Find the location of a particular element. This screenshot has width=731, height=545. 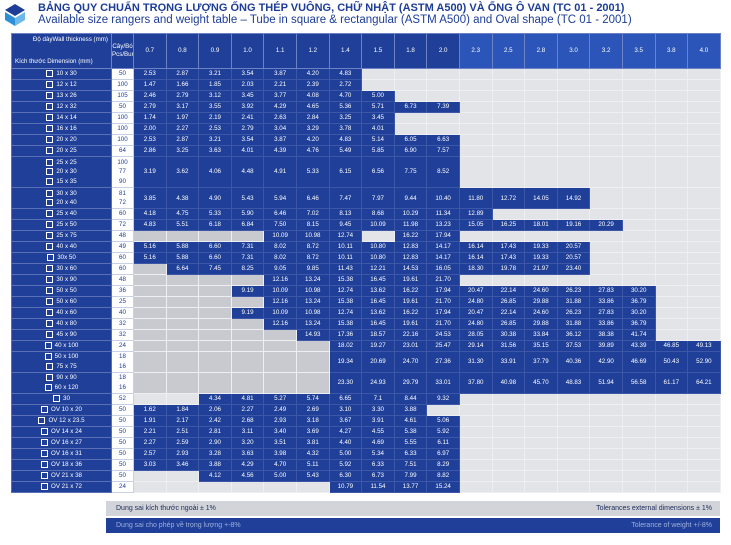

weight-cell: 16.22 is located at coordinates (410, 236).